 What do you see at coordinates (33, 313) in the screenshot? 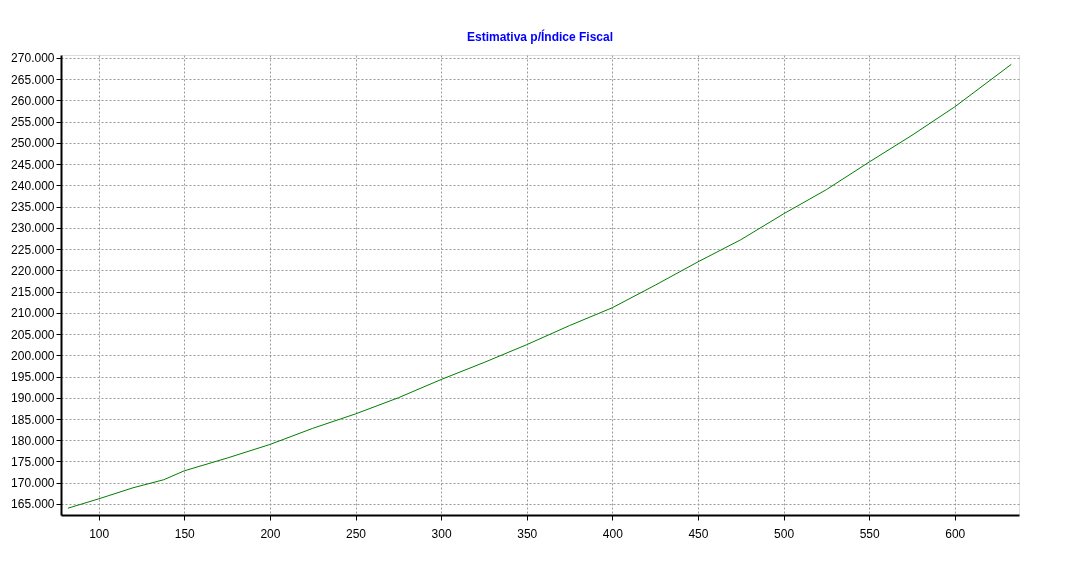
I see `y-tick-label: 210.000` at bounding box center [33, 313].